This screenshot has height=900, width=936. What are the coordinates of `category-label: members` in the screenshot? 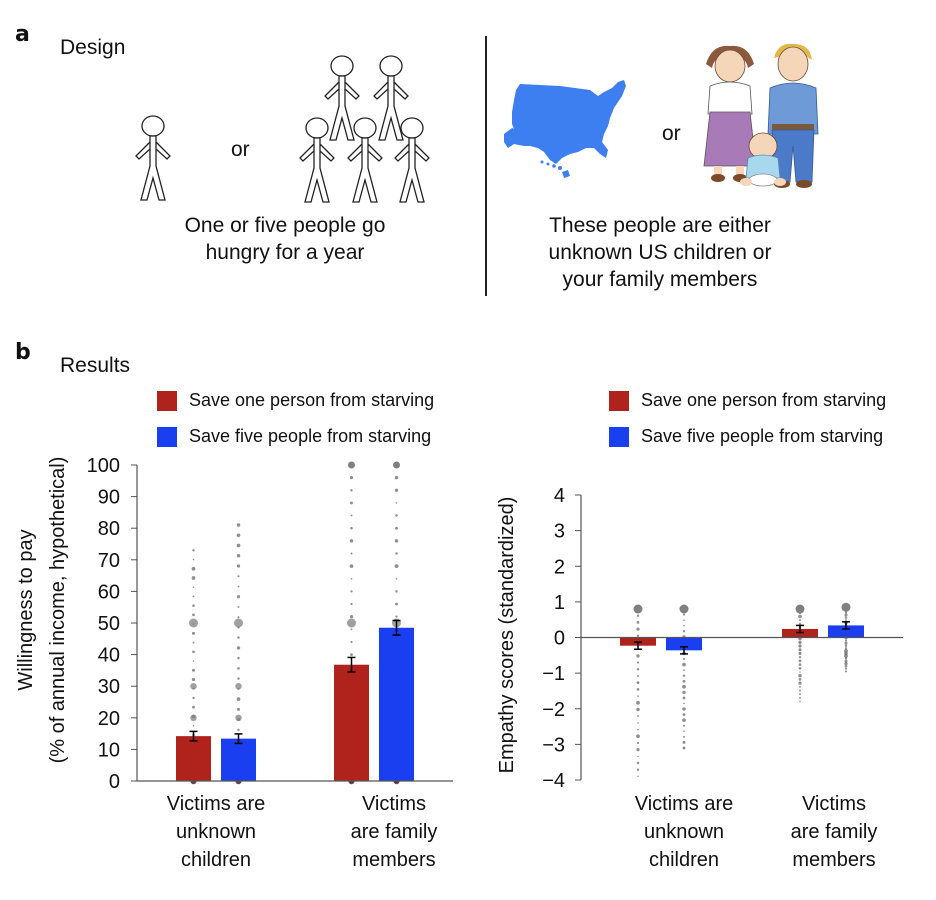 It's located at (833, 860).